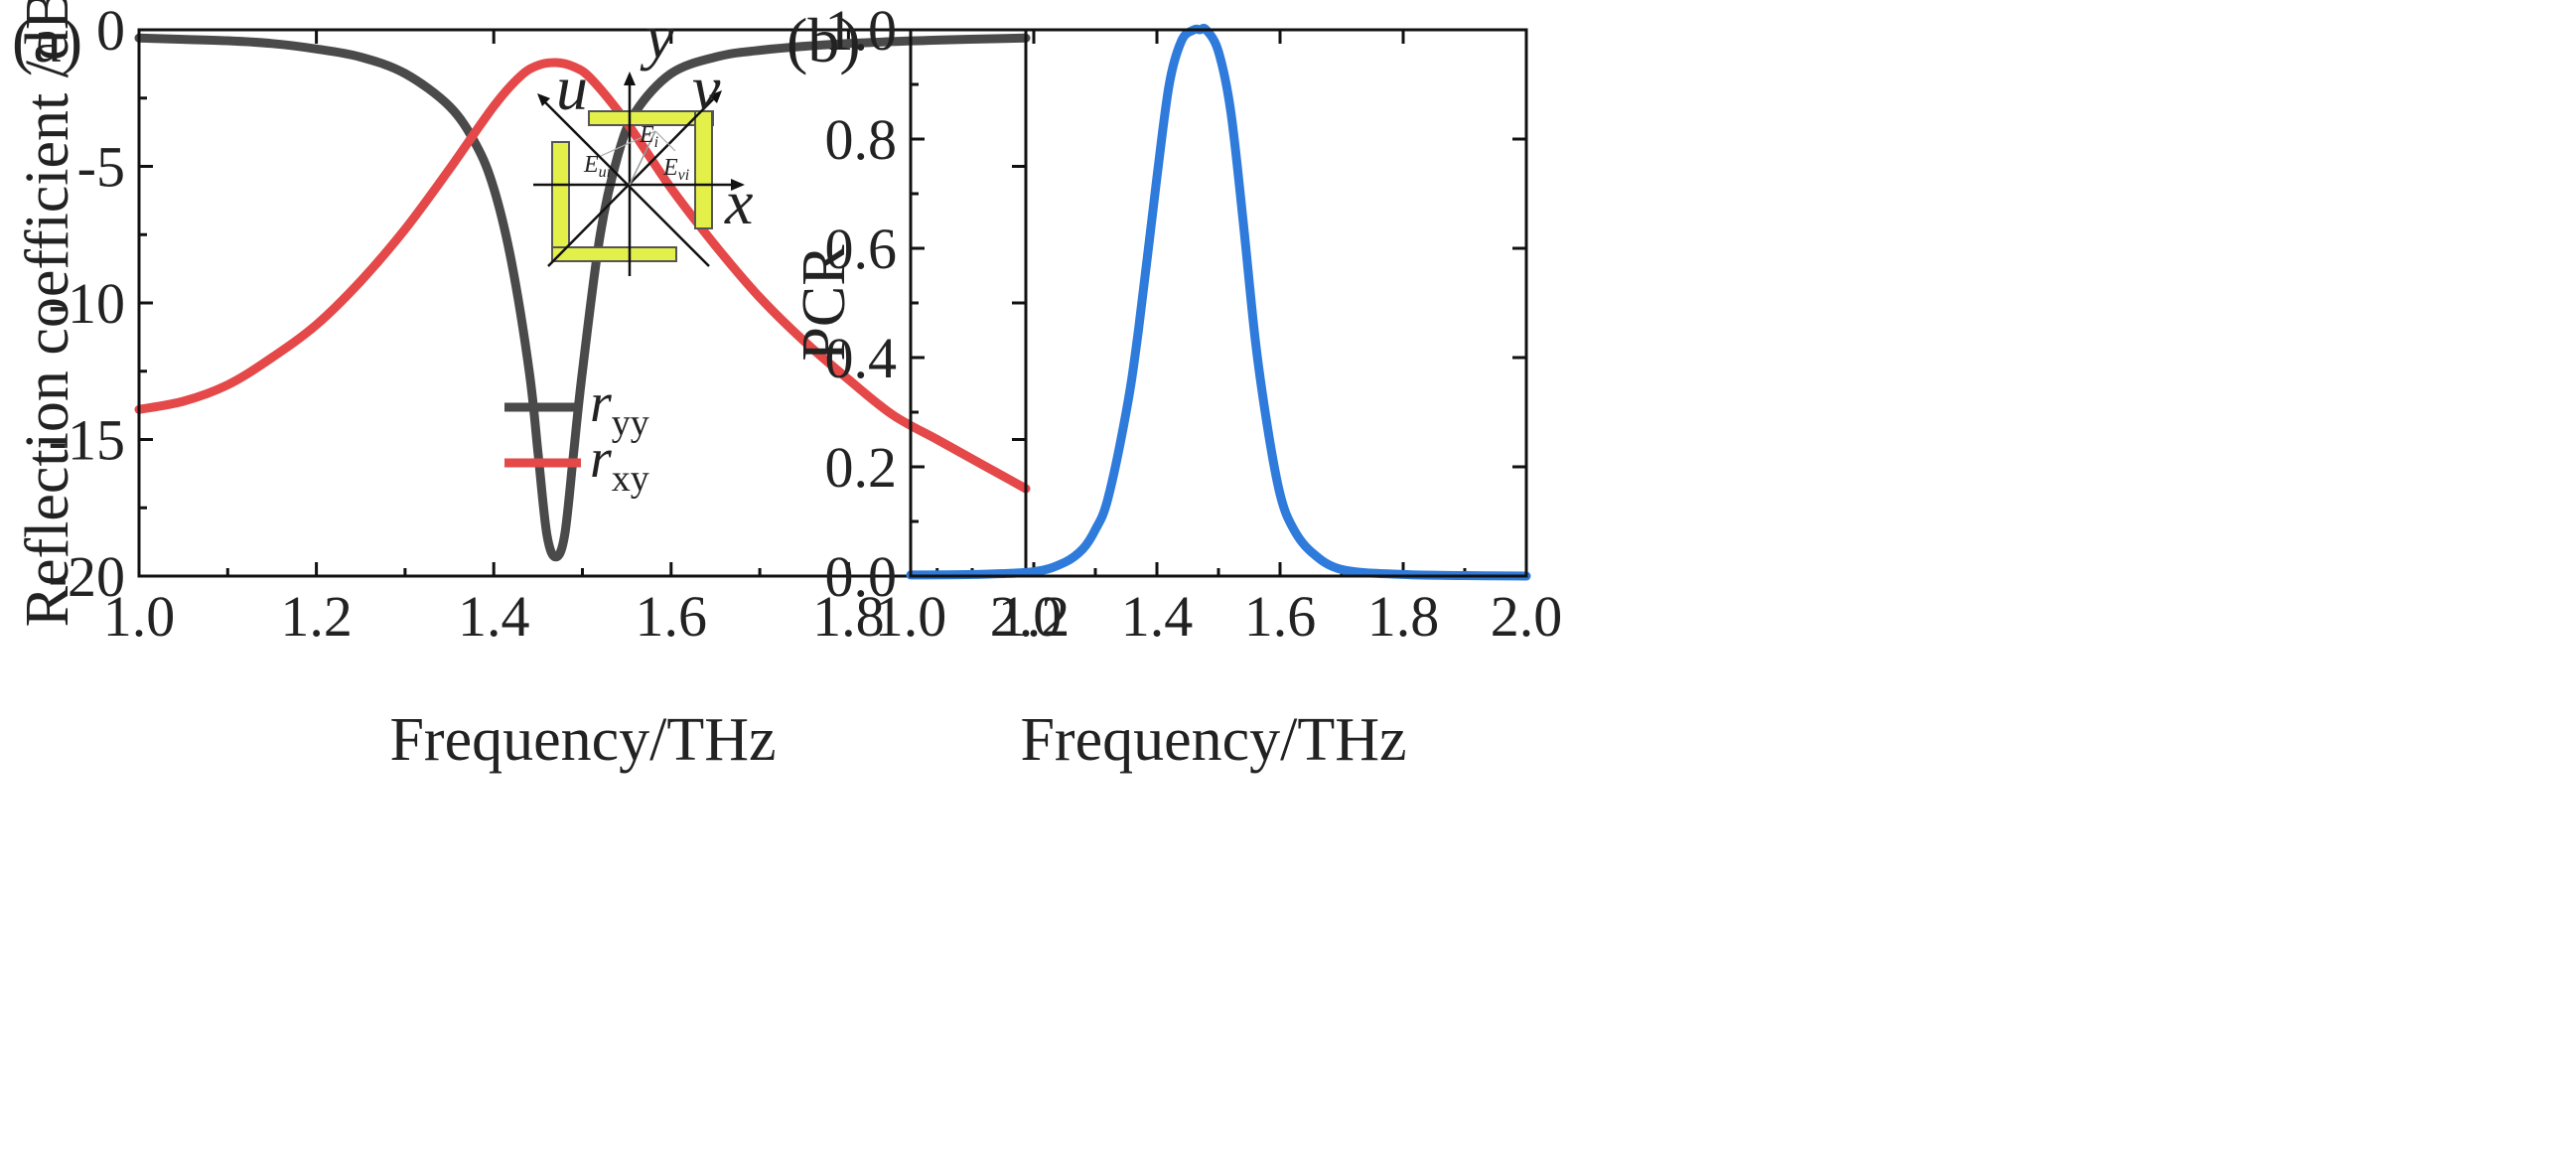 Image resolution: width=2576 pixels, height=1174 pixels. I want to click on y-tick-label: -10, so click(87, 303).